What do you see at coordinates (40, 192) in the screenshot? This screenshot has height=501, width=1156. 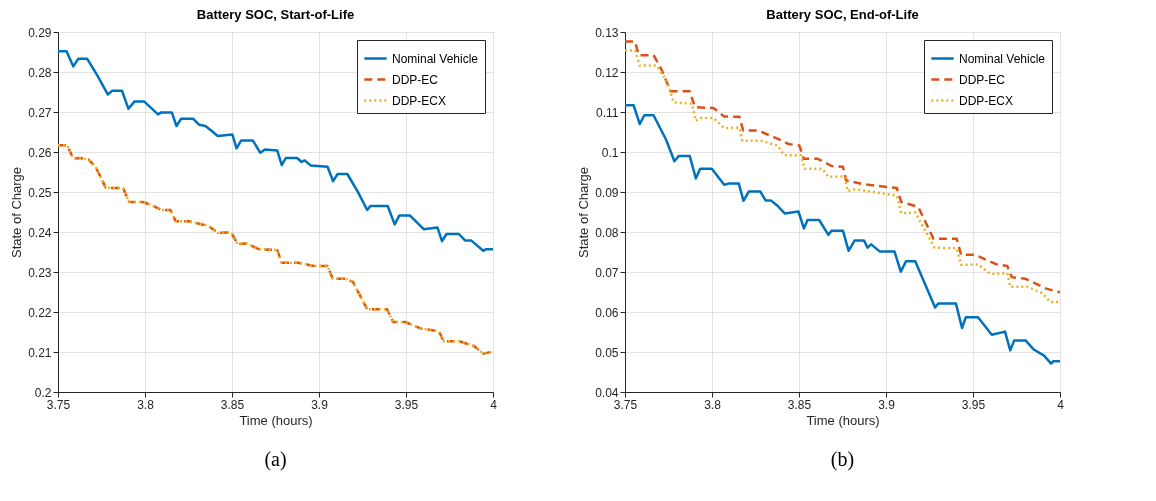 I see `y-tick-label: 0.25` at bounding box center [40, 192].